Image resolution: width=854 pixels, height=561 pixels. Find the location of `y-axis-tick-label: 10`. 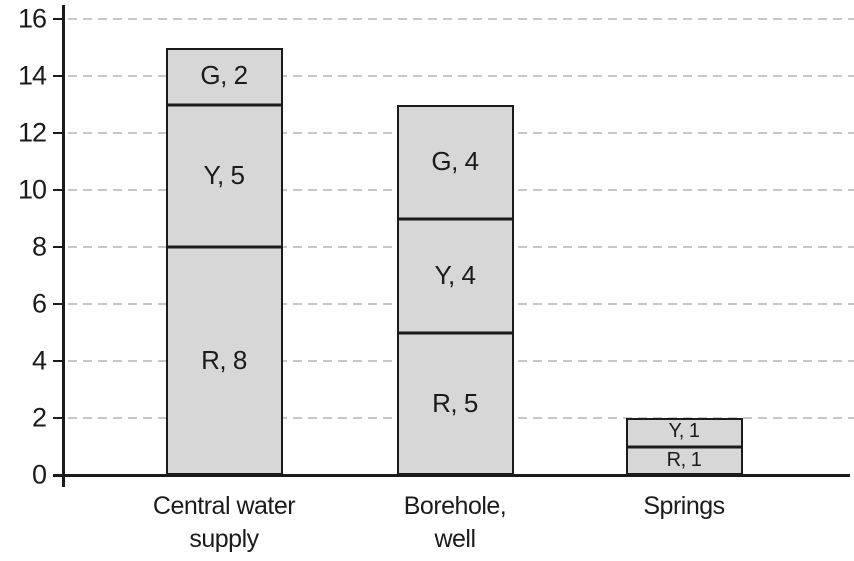

y-axis-tick-label: 10 is located at coordinates (32, 189).